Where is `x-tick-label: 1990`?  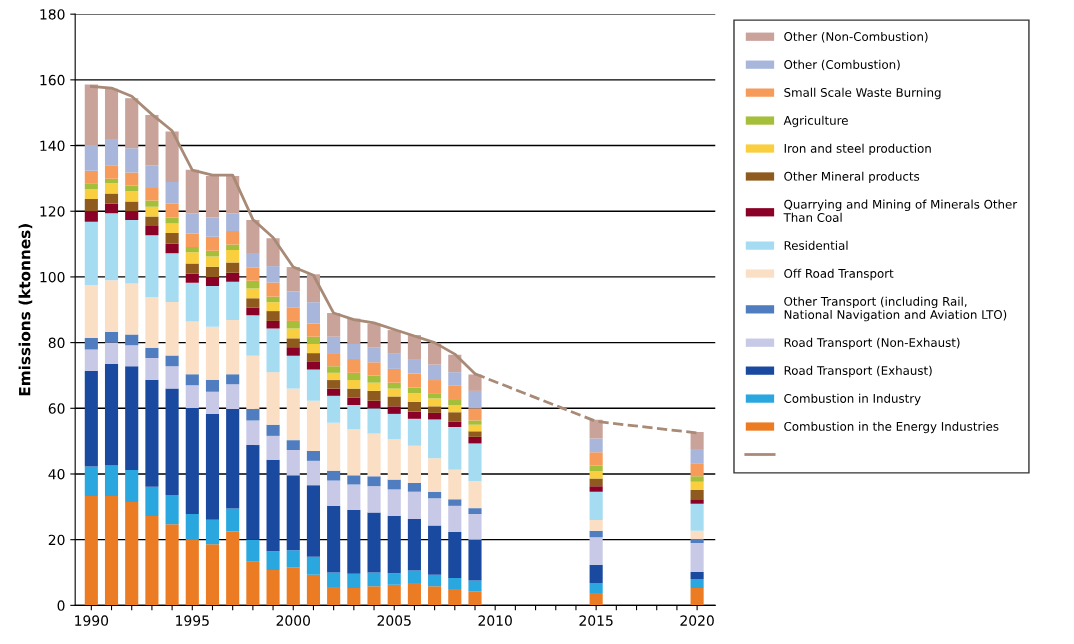 x-tick-label: 1990 is located at coordinates (92, 620).